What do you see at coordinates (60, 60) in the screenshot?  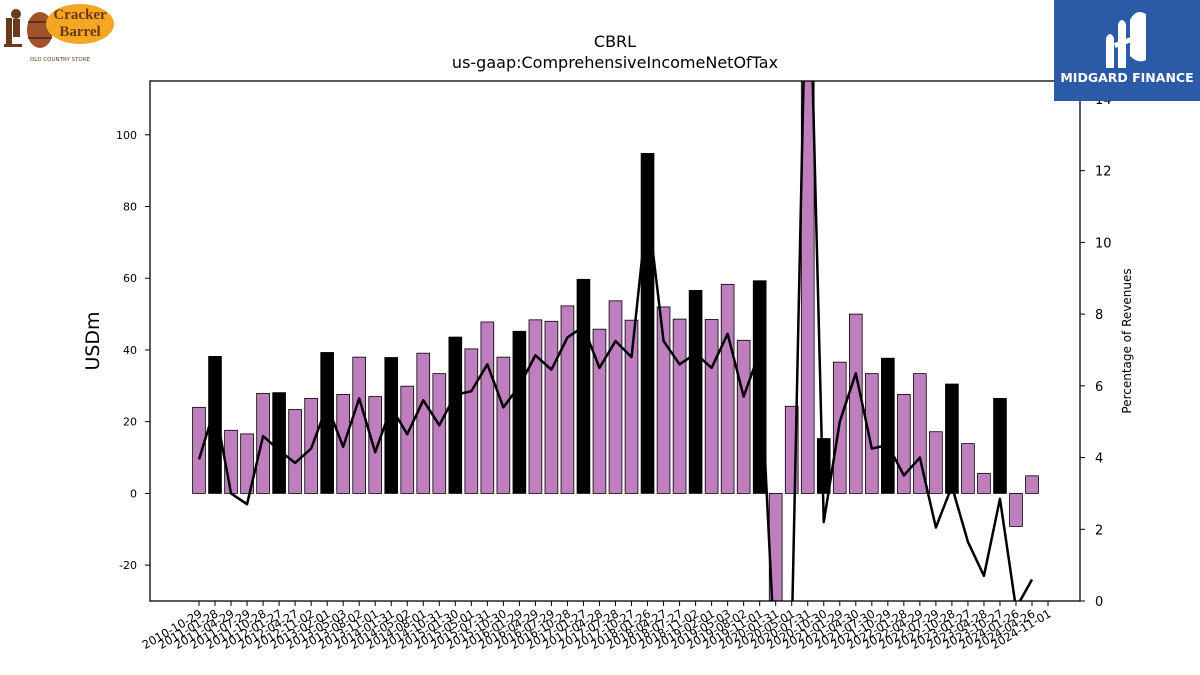 I see `logo-tagline: OLD COUNTRY STORE` at bounding box center [60, 60].